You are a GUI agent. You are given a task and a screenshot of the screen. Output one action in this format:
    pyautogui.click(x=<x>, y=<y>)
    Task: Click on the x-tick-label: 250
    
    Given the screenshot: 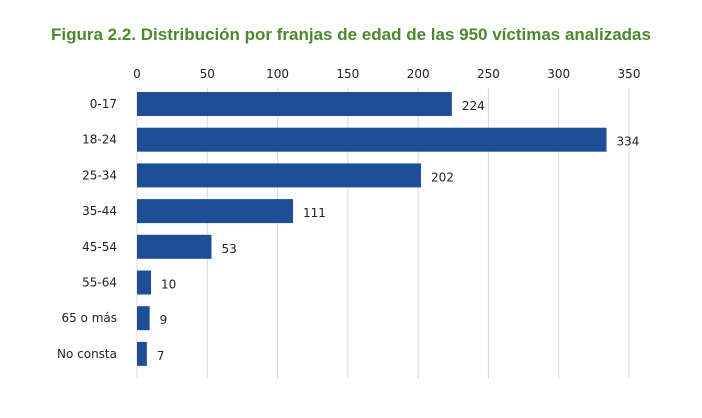 What is the action you would take?
    pyautogui.click(x=488, y=74)
    